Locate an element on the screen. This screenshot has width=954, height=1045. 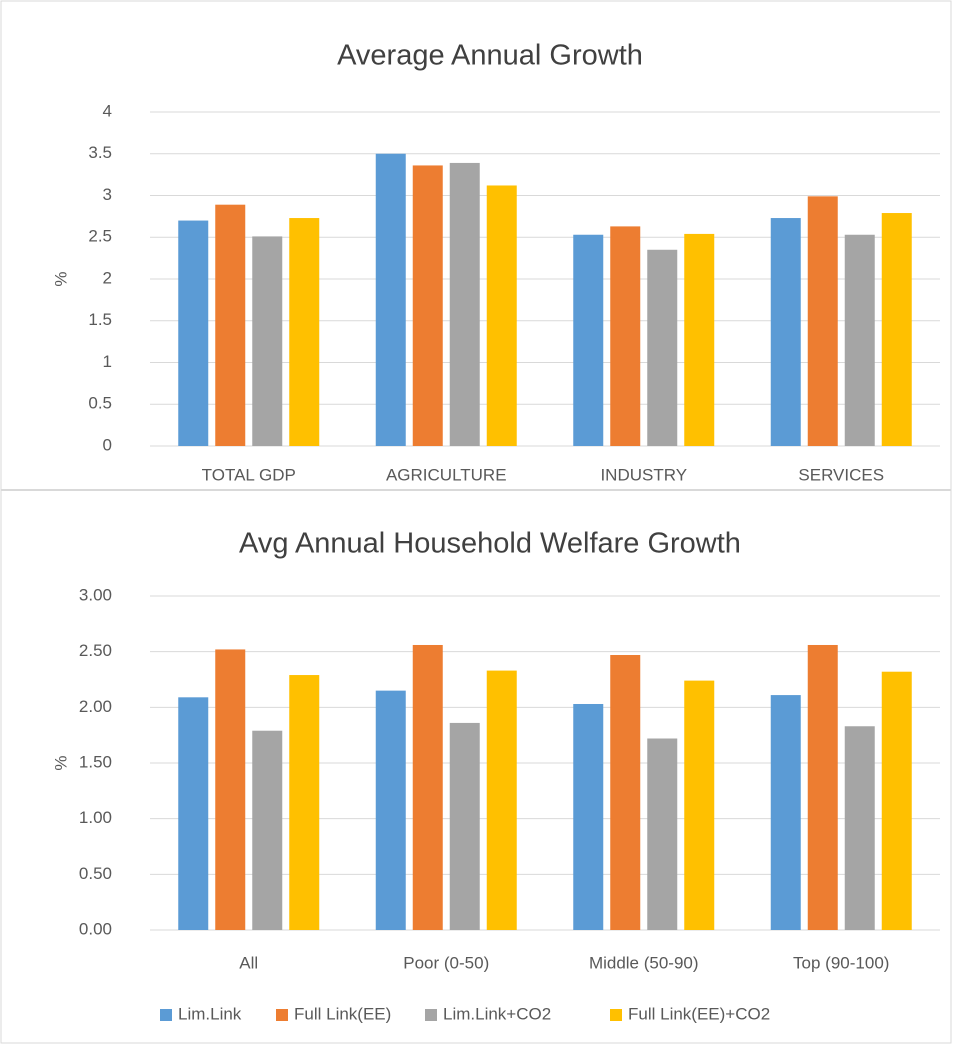
y-tick-label: 2.5 is located at coordinates (100, 236).